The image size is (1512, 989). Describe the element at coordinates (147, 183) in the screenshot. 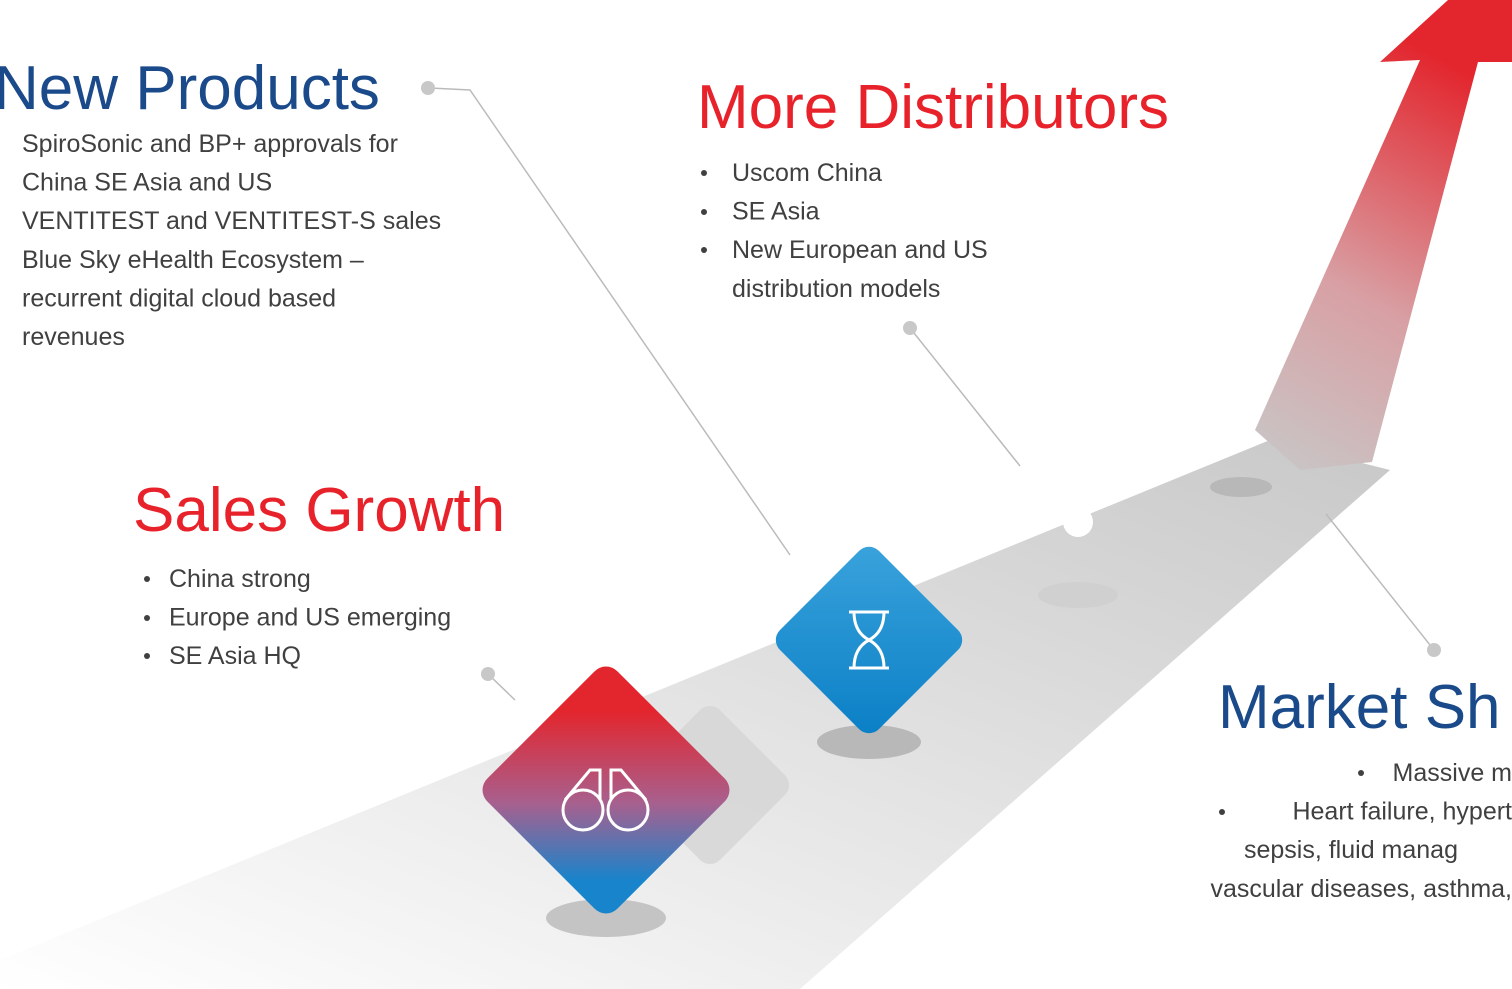

I see `text-line: China SE Asia and US` at that location.